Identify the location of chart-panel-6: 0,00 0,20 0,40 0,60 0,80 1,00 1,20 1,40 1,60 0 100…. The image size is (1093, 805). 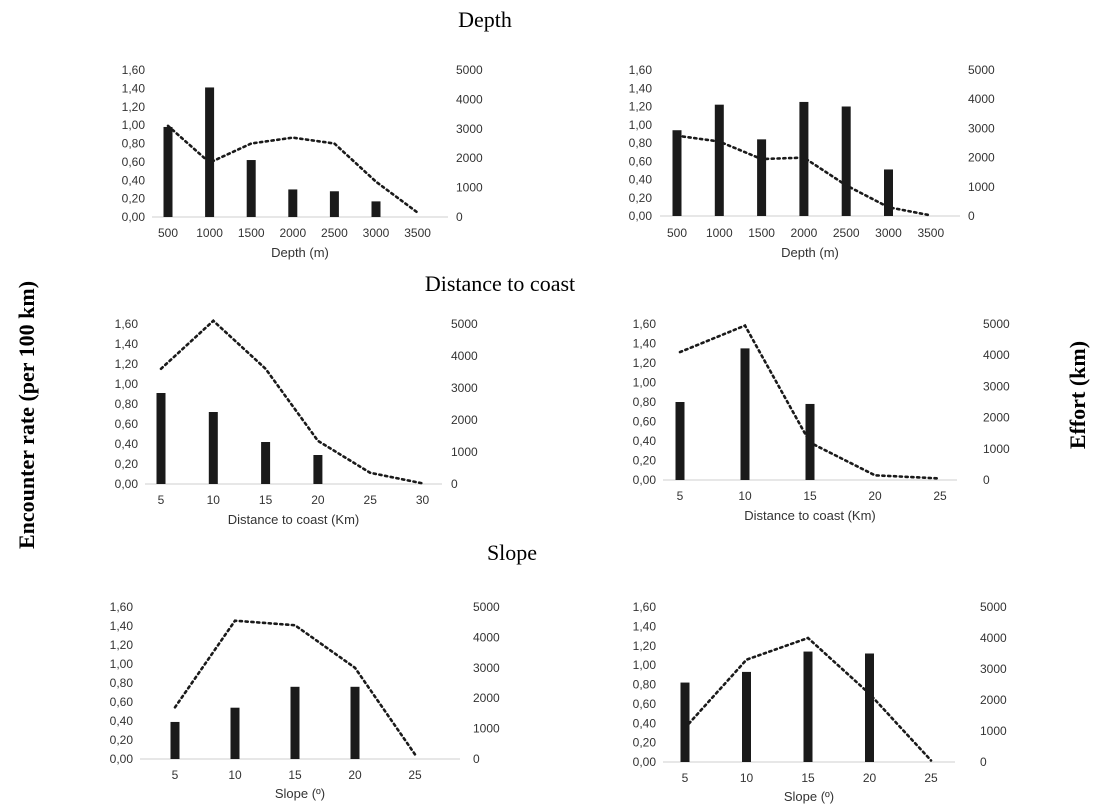
(820, 702).